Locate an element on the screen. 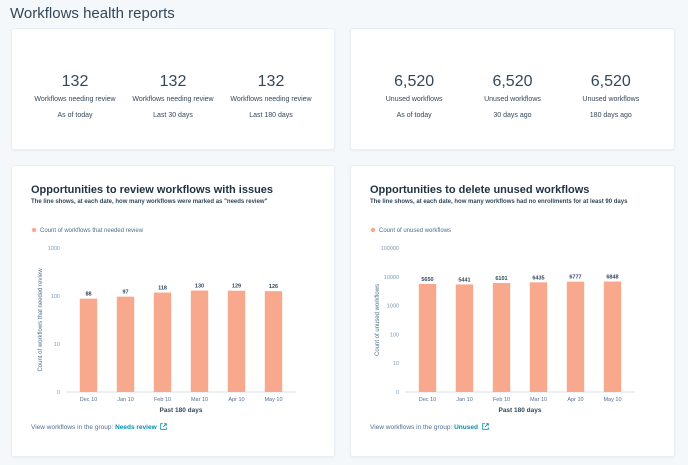 The image size is (688, 465). legend-label: Count of unused workflows is located at coordinates (415, 231).